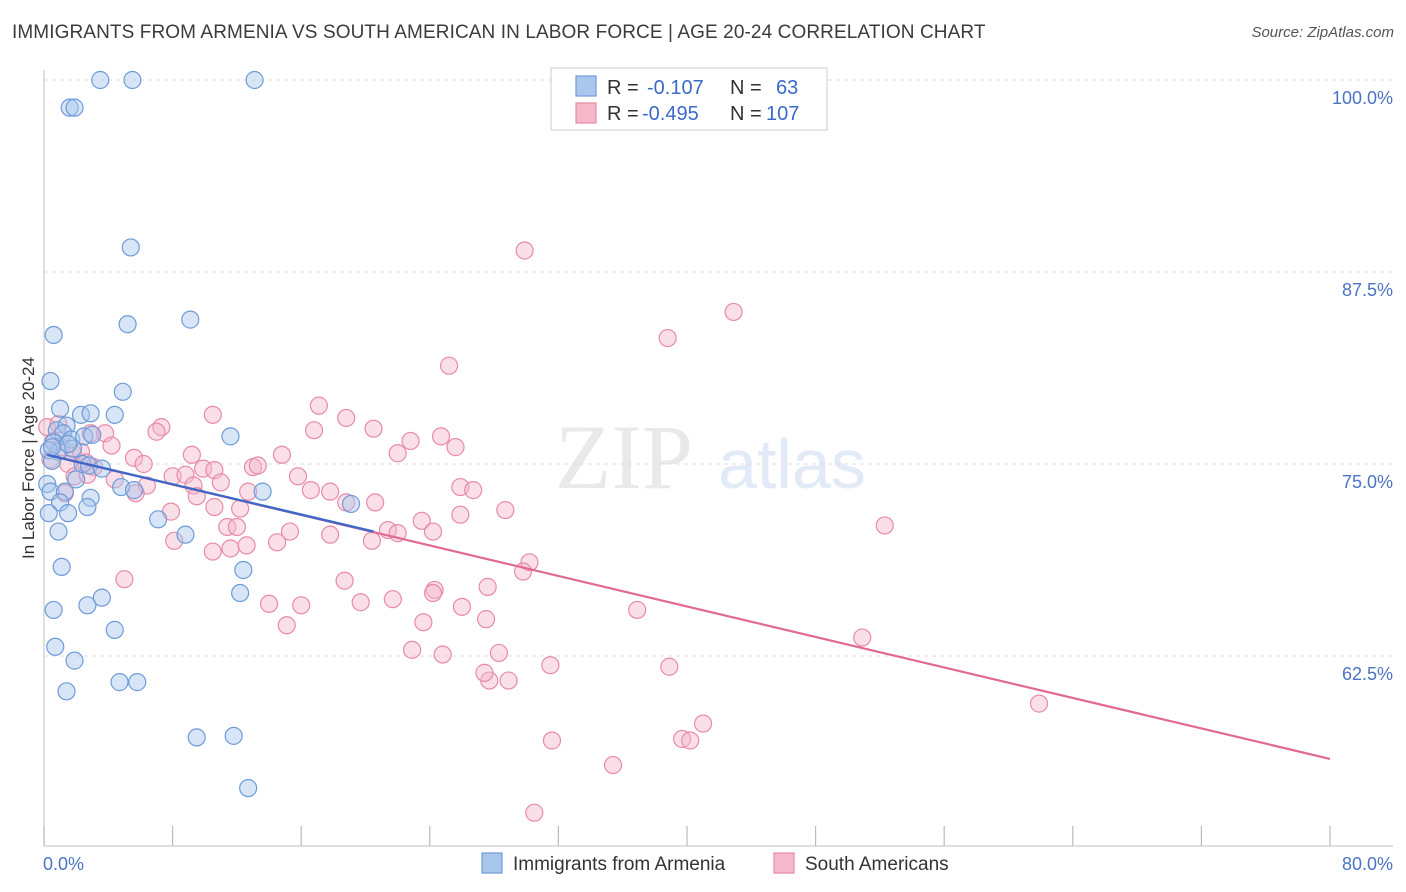  Describe the element at coordinates (1367, 482) in the screenshot. I see `y-tick-label: 75.0%` at that location.